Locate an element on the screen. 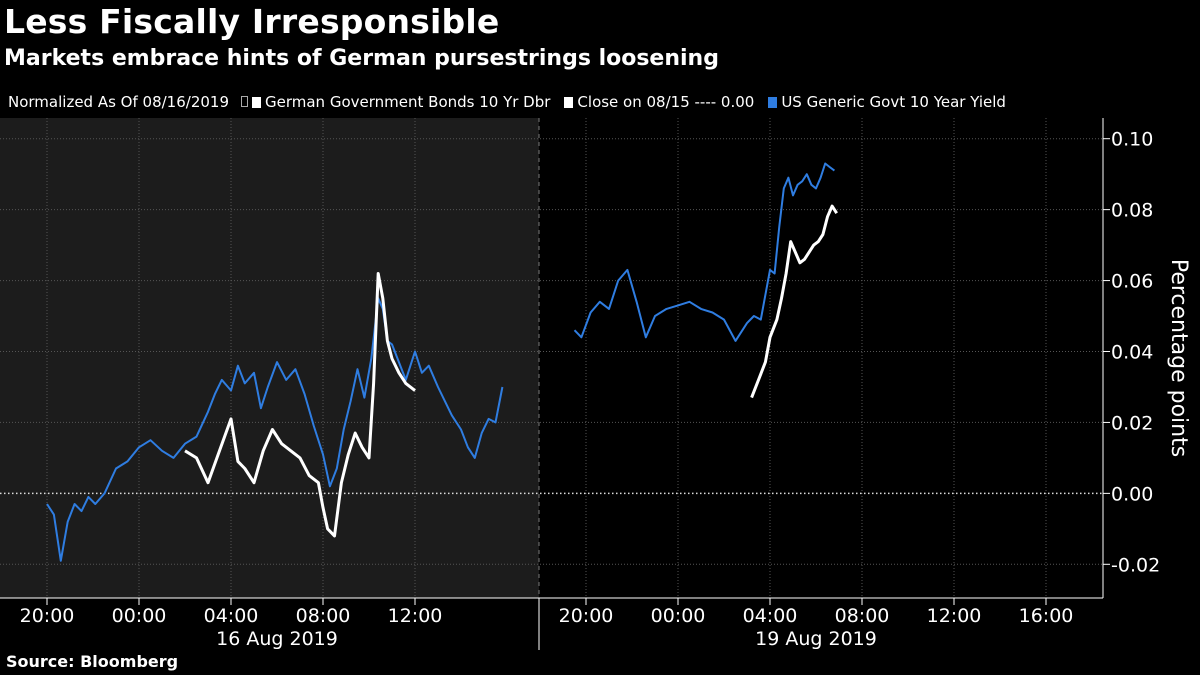  y-tick-label: 0.02 is located at coordinates (1132, 423).